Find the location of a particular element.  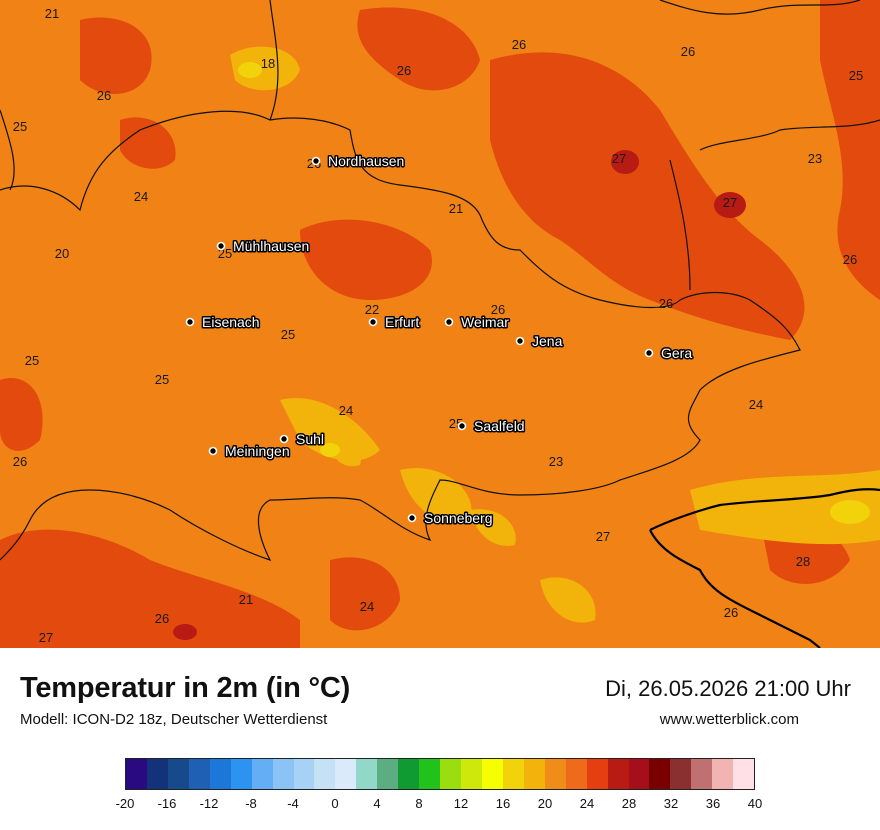

color-scale-ticks: -20 -16 -12 -8 -4 0 4 8 12 16 20 24 28 32 36 40 is located at coordinates (439, 804).